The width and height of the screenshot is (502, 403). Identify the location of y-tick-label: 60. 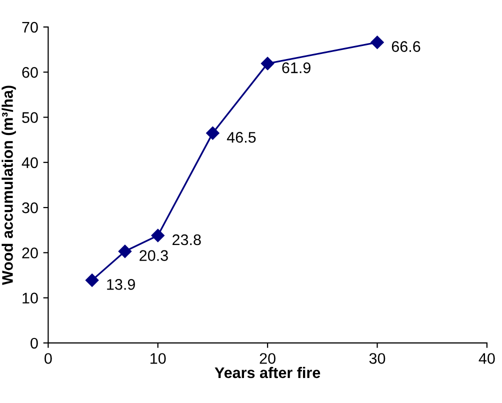
(30, 72).